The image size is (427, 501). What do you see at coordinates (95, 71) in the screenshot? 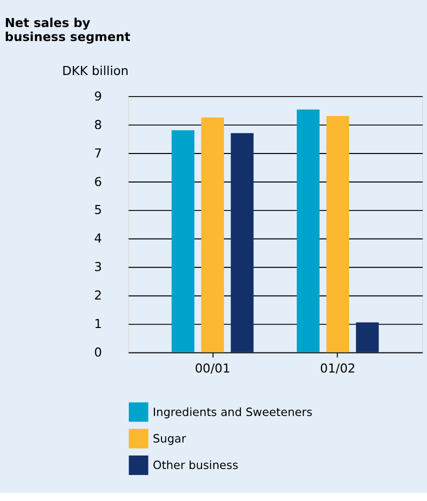
I see `y-axis-title: DKK billion` at bounding box center [95, 71].